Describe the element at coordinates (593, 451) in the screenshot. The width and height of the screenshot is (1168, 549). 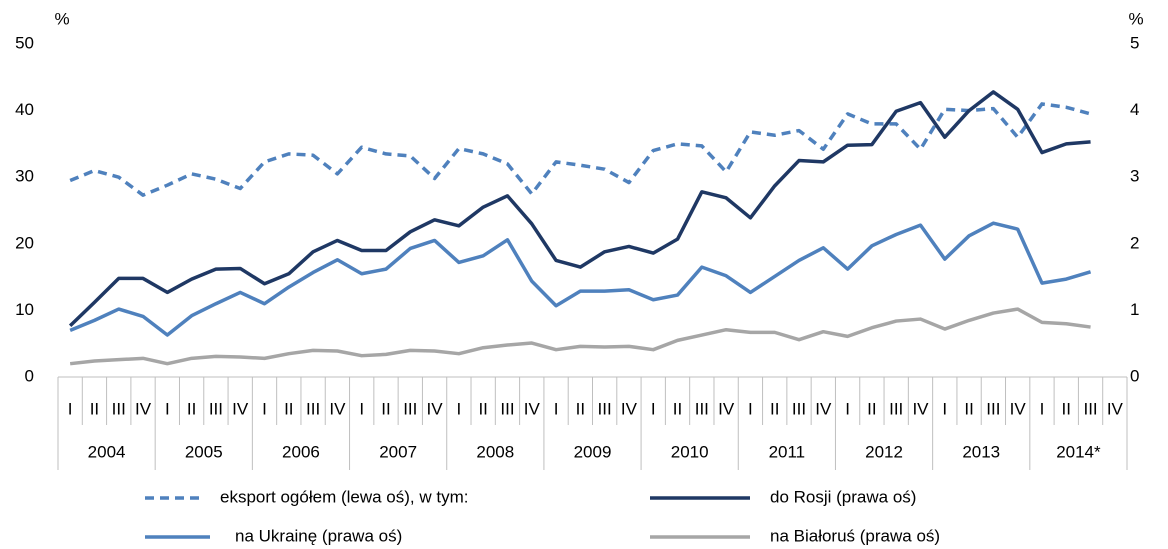
I see `x-group-label: 2009` at that location.